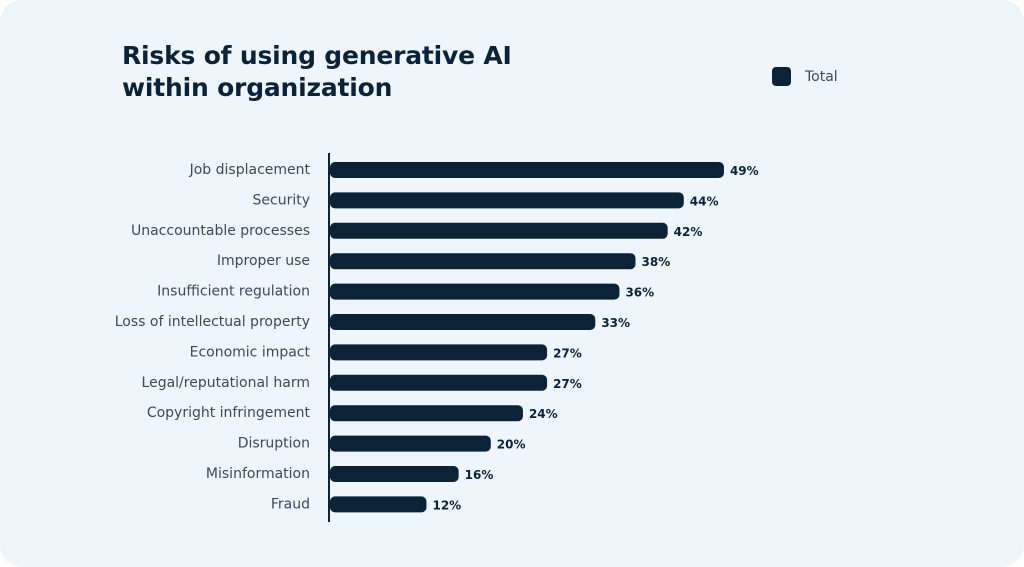 This screenshot has width=1024, height=567. What do you see at coordinates (250, 170) in the screenshot?
I see `category-label: Job displacement` at bounding box center [250, 170].